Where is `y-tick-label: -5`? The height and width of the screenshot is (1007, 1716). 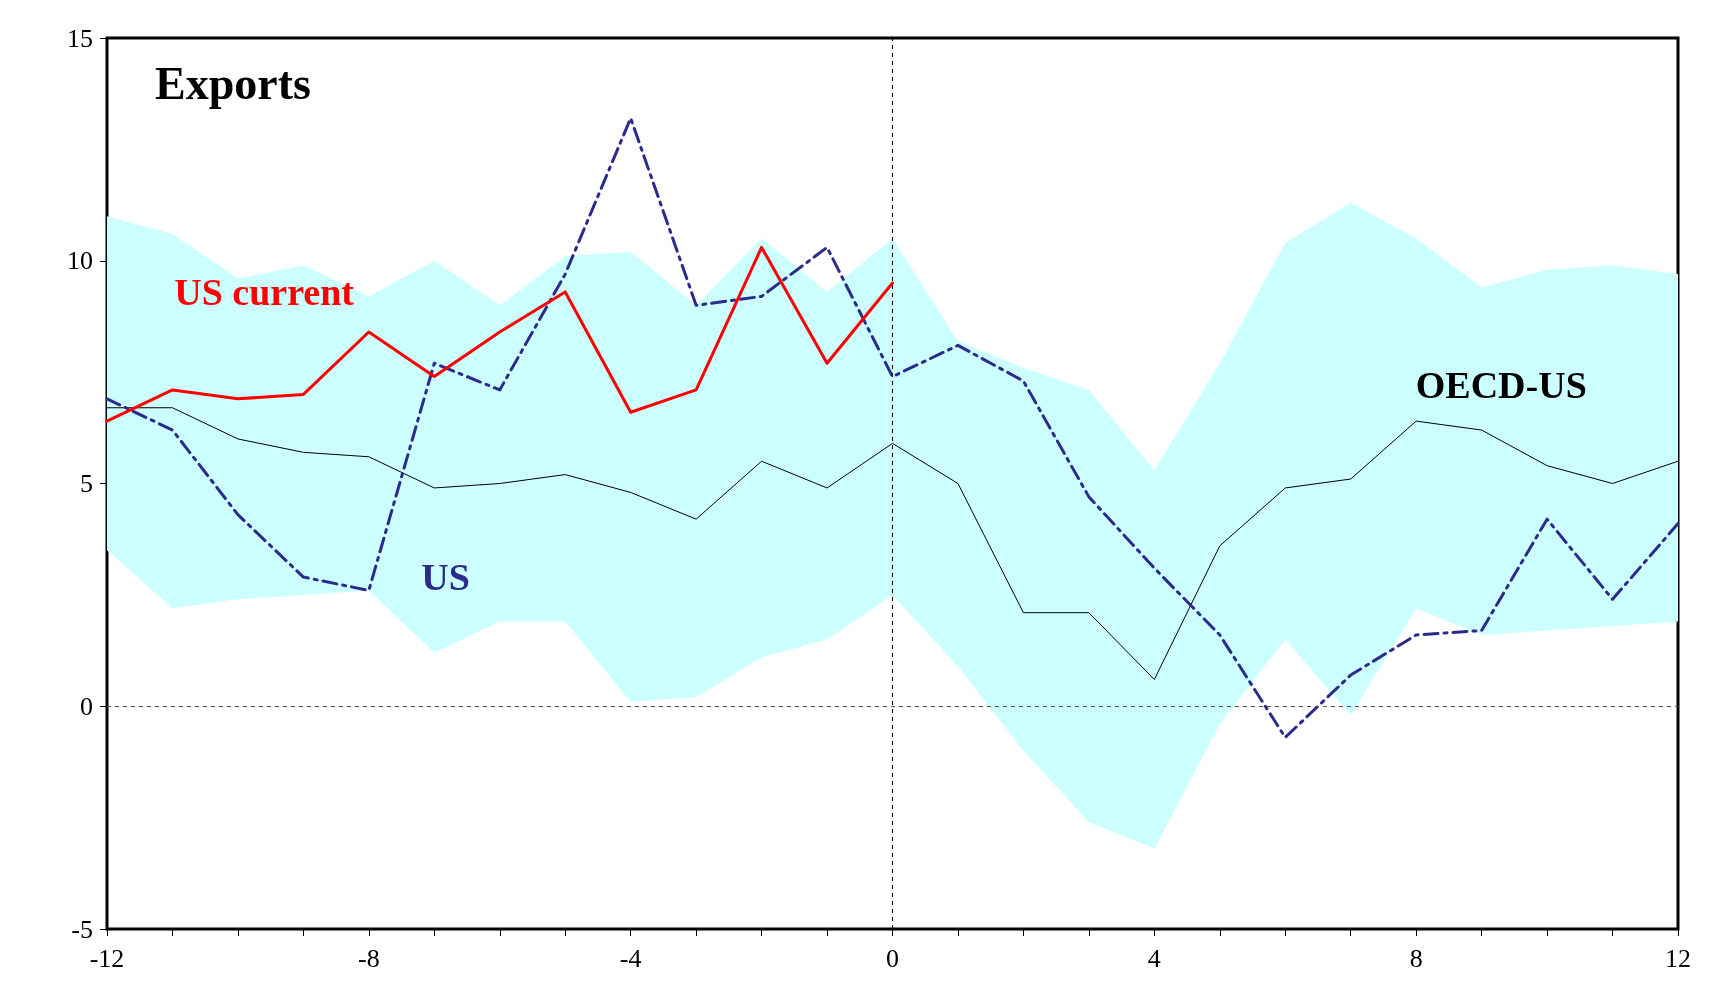
y-tick-label: -5 is located at coordinates (82, 929).